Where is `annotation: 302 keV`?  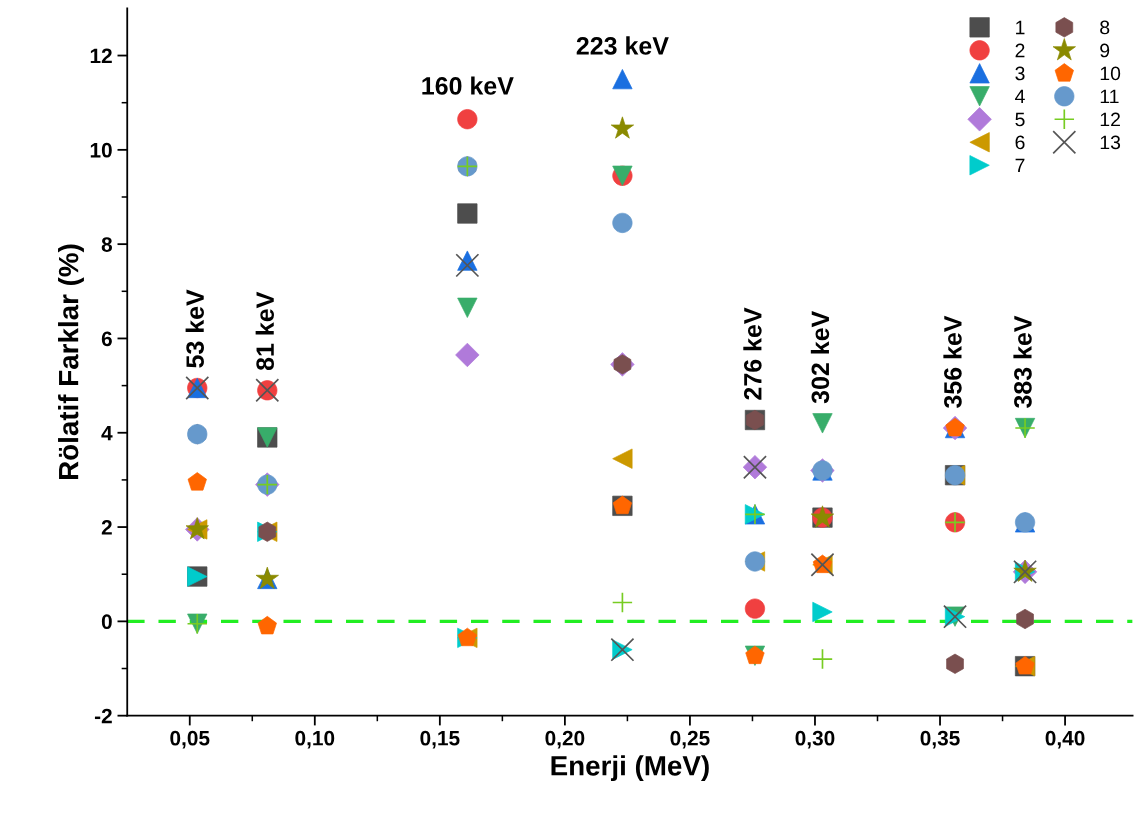 annotation: 302 keV is located at coordinates (820, 357).